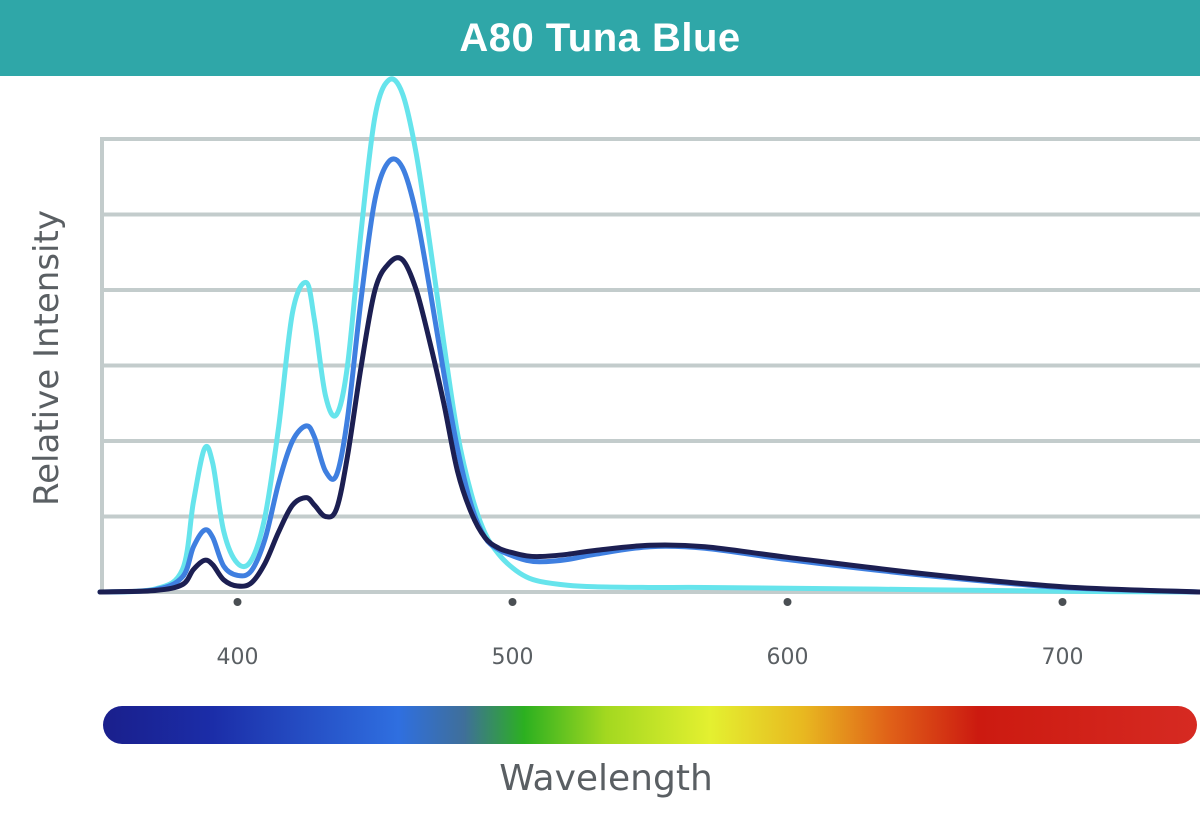  Describe the element at coordinates (650, 725) in the screenshot. I see `wavelength-spectrum-bar` at that location.